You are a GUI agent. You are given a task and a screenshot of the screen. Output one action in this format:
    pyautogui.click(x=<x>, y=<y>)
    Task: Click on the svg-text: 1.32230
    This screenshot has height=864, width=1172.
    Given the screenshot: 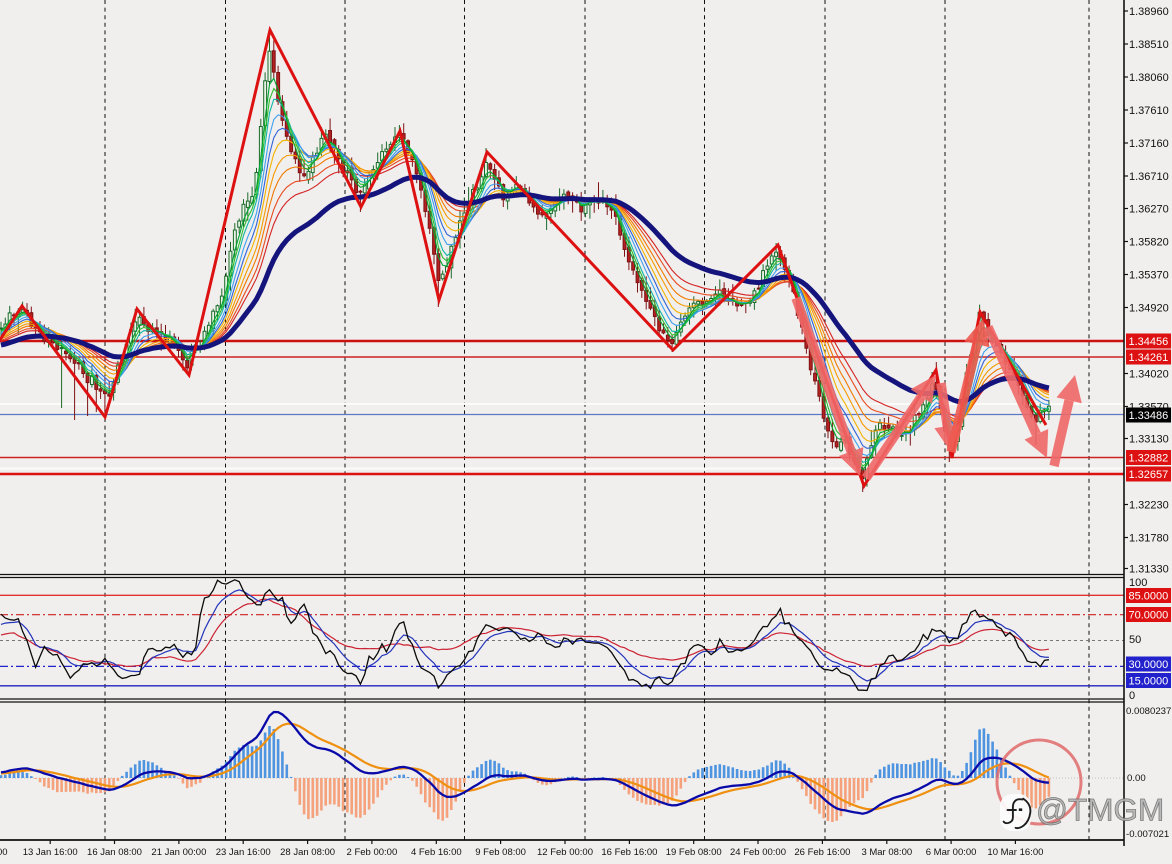 What is the action you would take?
    pyautogui.click(x=1149, y=506)
    